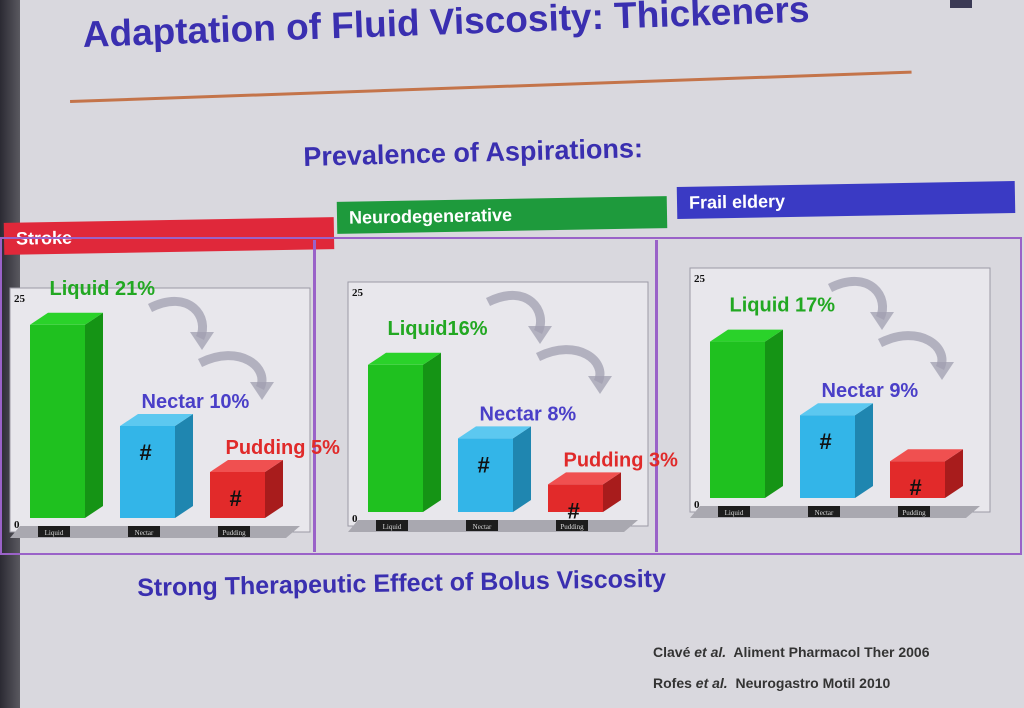 The height and width of the screenshot is (708, 1024). Describe the element at coordinates (103, 289) in the screenshot. I see `data-label-liquid: Liquid 21%` at that location.